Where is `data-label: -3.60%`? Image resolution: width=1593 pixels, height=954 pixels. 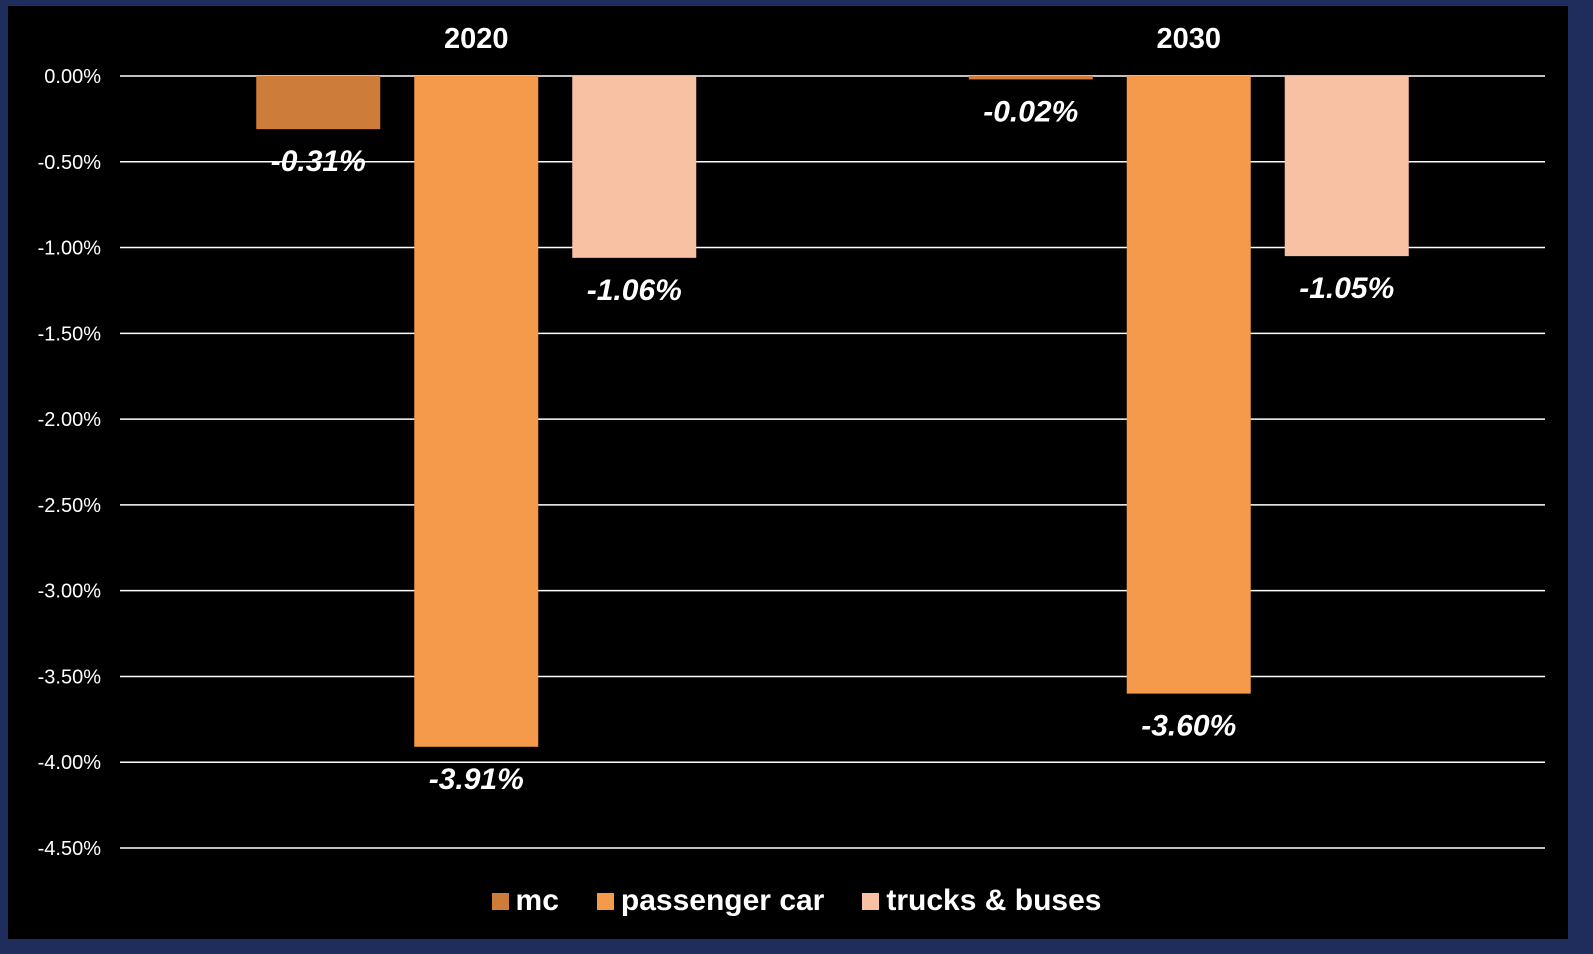 data-label: -3.60% is located at coordinates (1188, 726).